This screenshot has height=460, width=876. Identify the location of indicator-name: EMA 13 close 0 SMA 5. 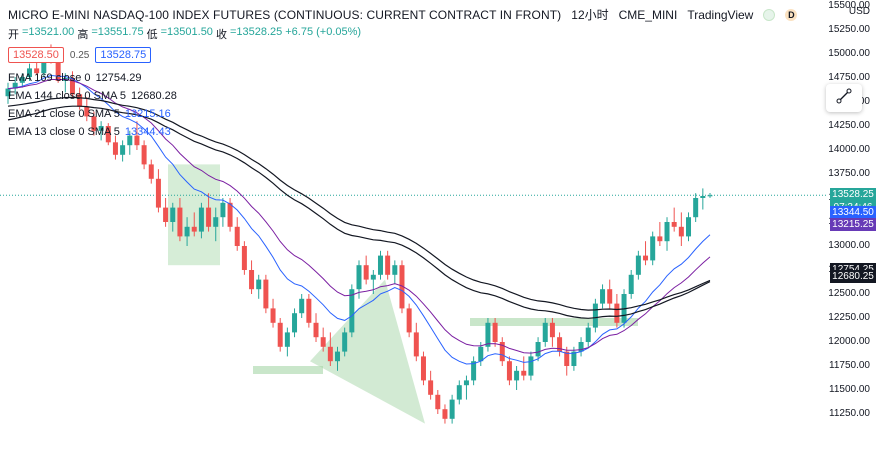
(64, 132).